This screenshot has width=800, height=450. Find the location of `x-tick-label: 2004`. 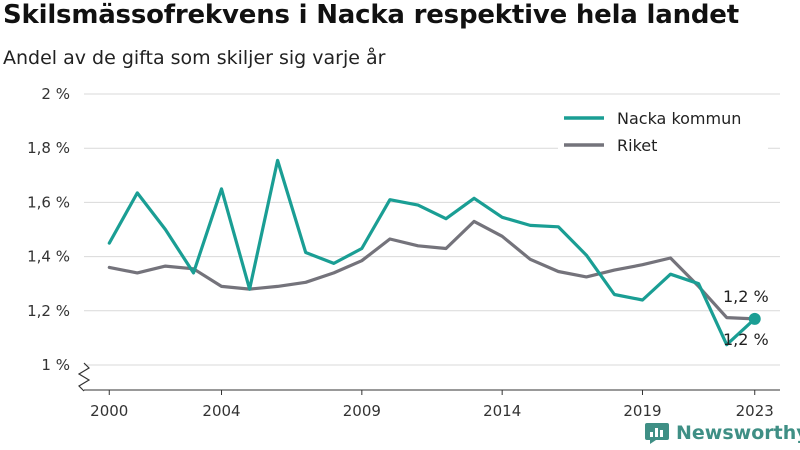

x-tick-label: 2004 is located at coordinates (221, 411).